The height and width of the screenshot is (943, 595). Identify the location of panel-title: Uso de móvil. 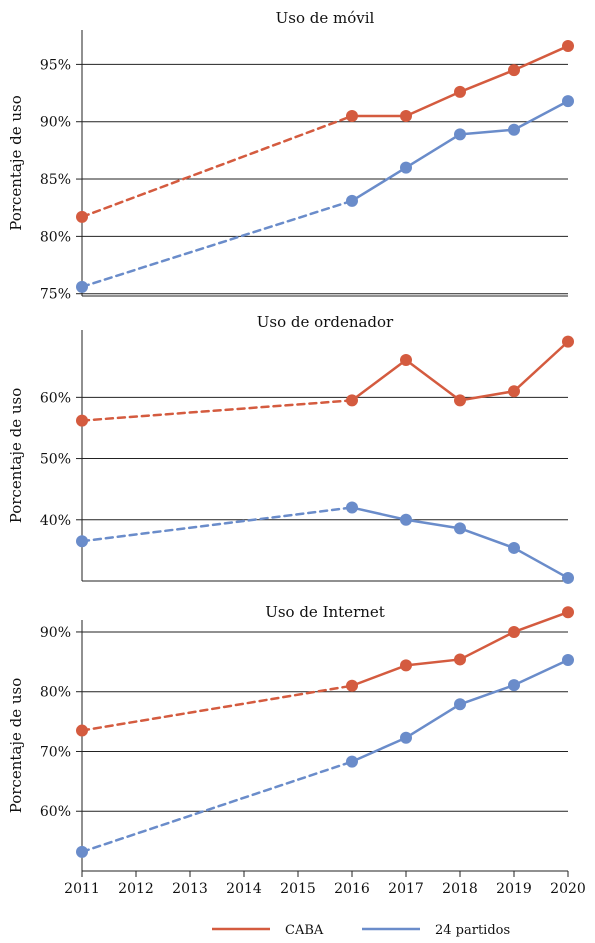
(325, 18).